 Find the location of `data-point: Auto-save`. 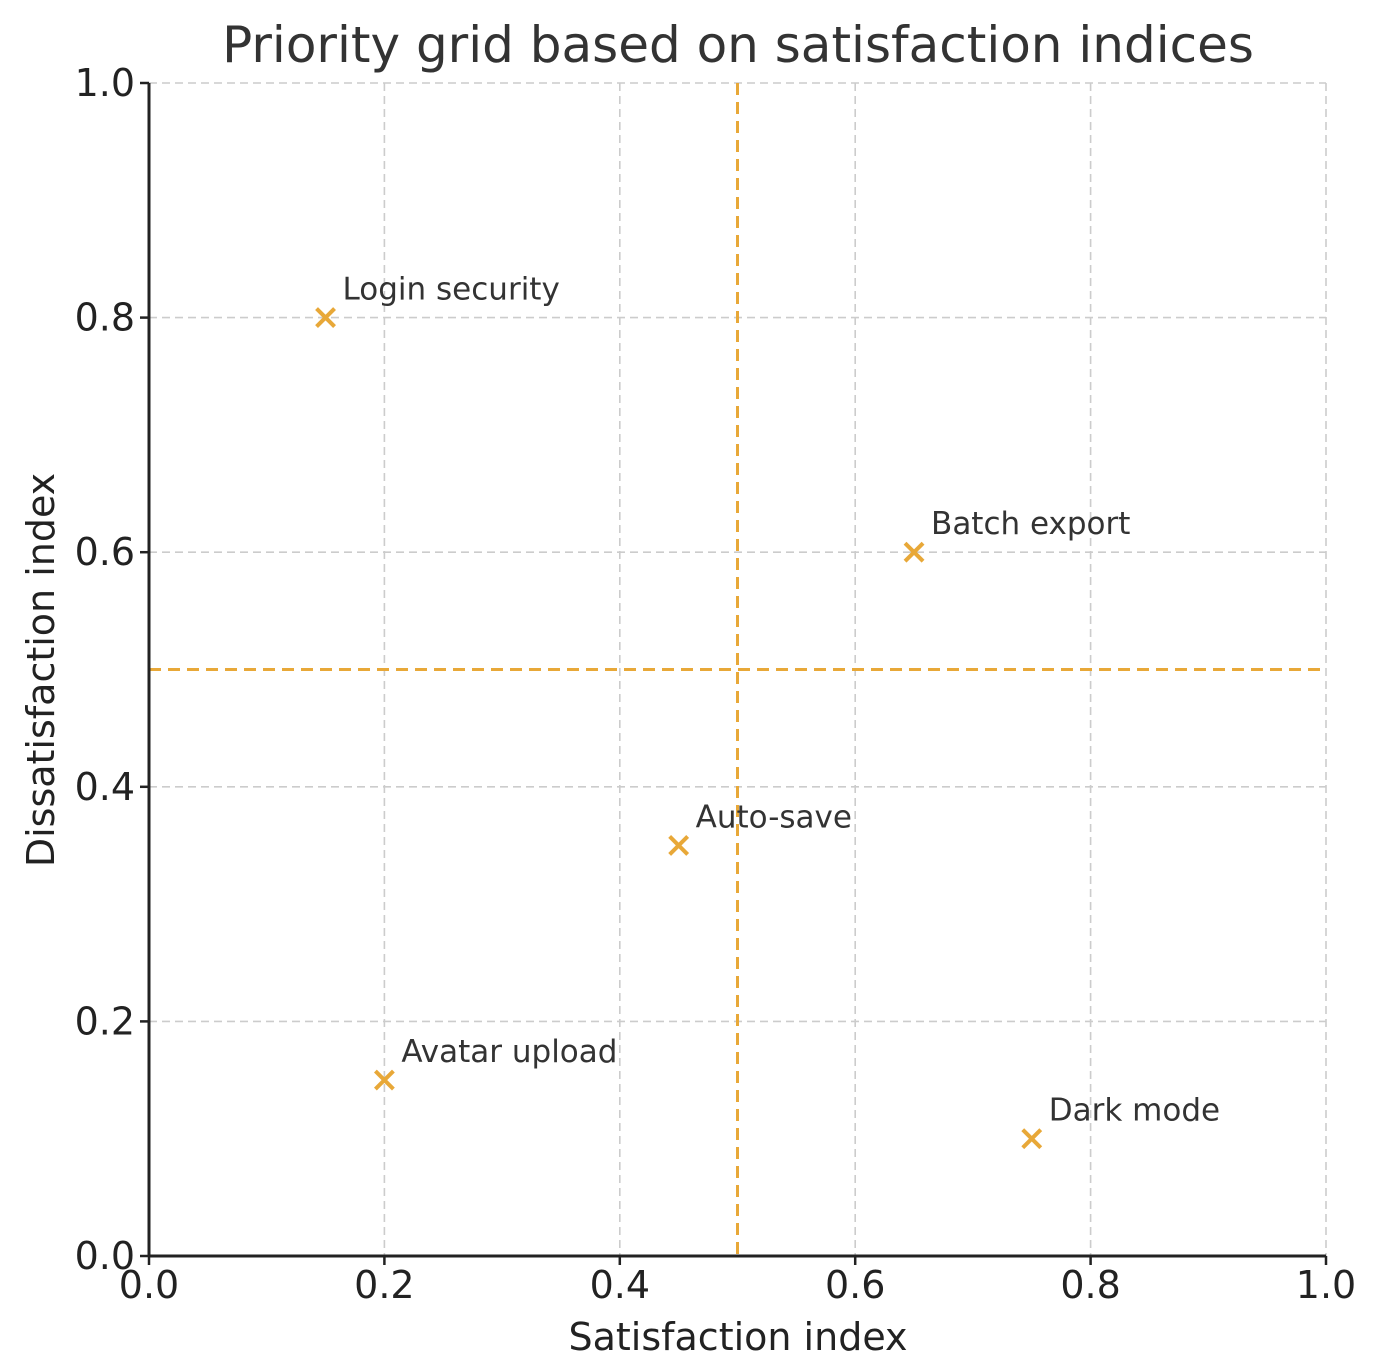

data-point: Auto-save is located at coordinates (760, 827).